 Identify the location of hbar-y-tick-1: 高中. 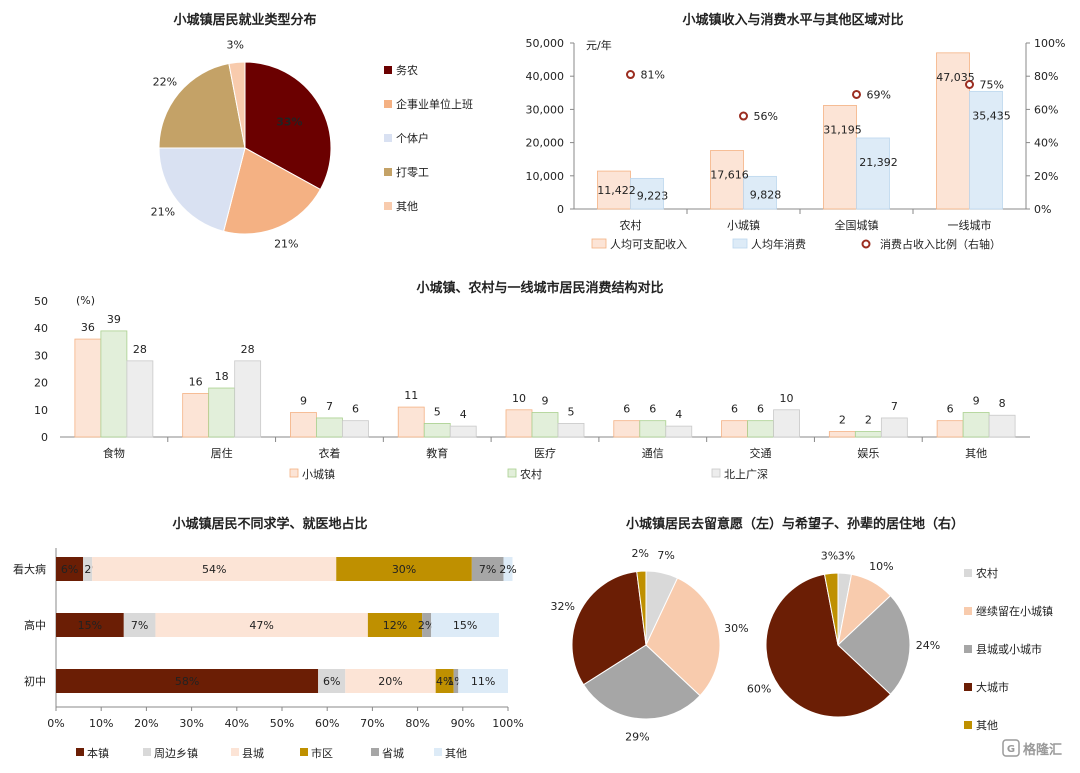
(35, 625).